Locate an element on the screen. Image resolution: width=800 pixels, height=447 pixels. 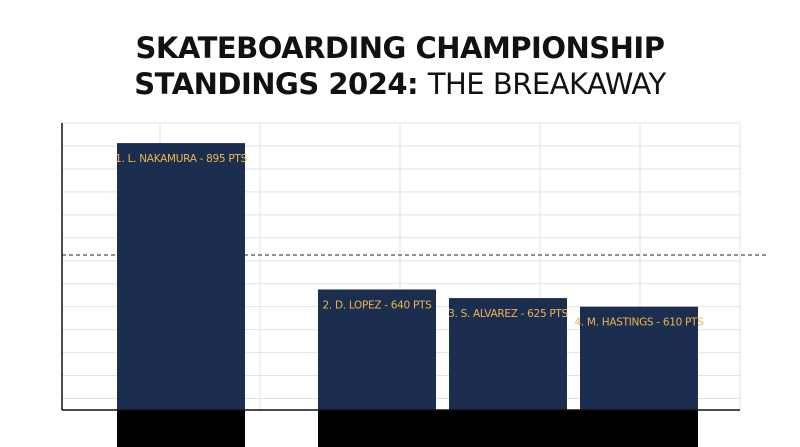
value-label: 4. M. HASTINGS - 610 PTS is located at coordinates (639, 323).